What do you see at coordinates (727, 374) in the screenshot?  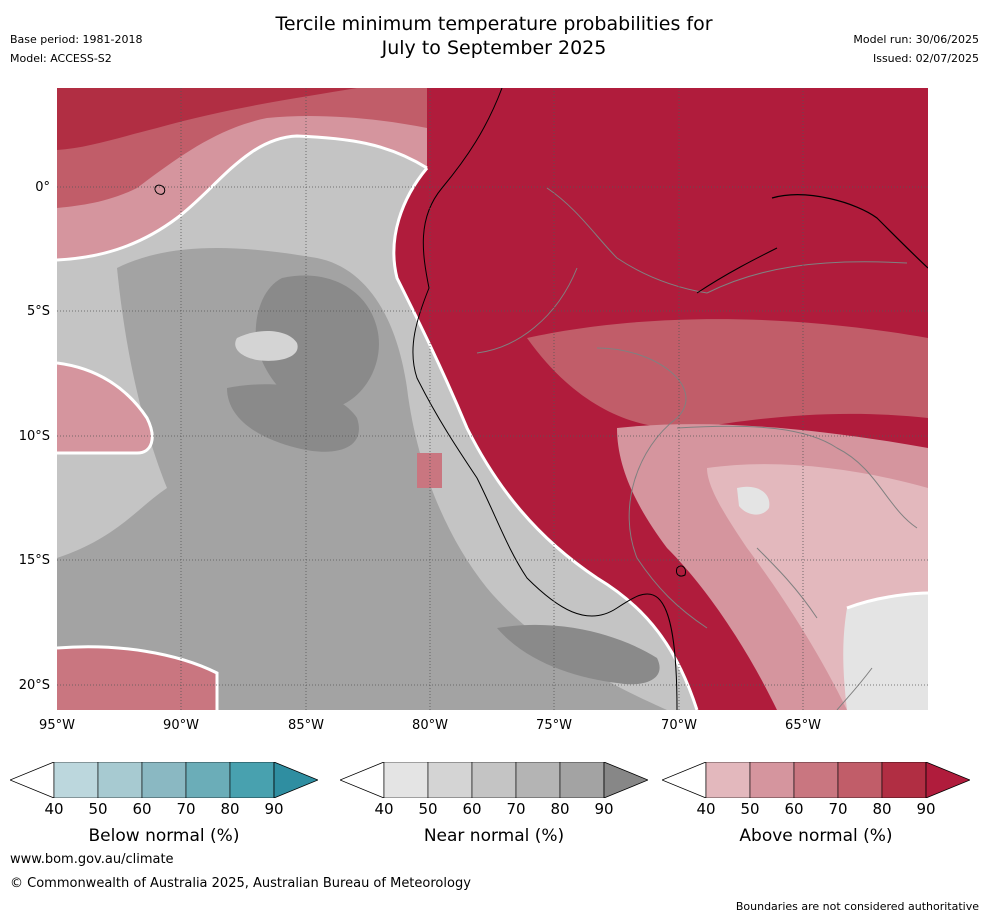 I see `above-normal-70-band` at bounding box center [727, 374].